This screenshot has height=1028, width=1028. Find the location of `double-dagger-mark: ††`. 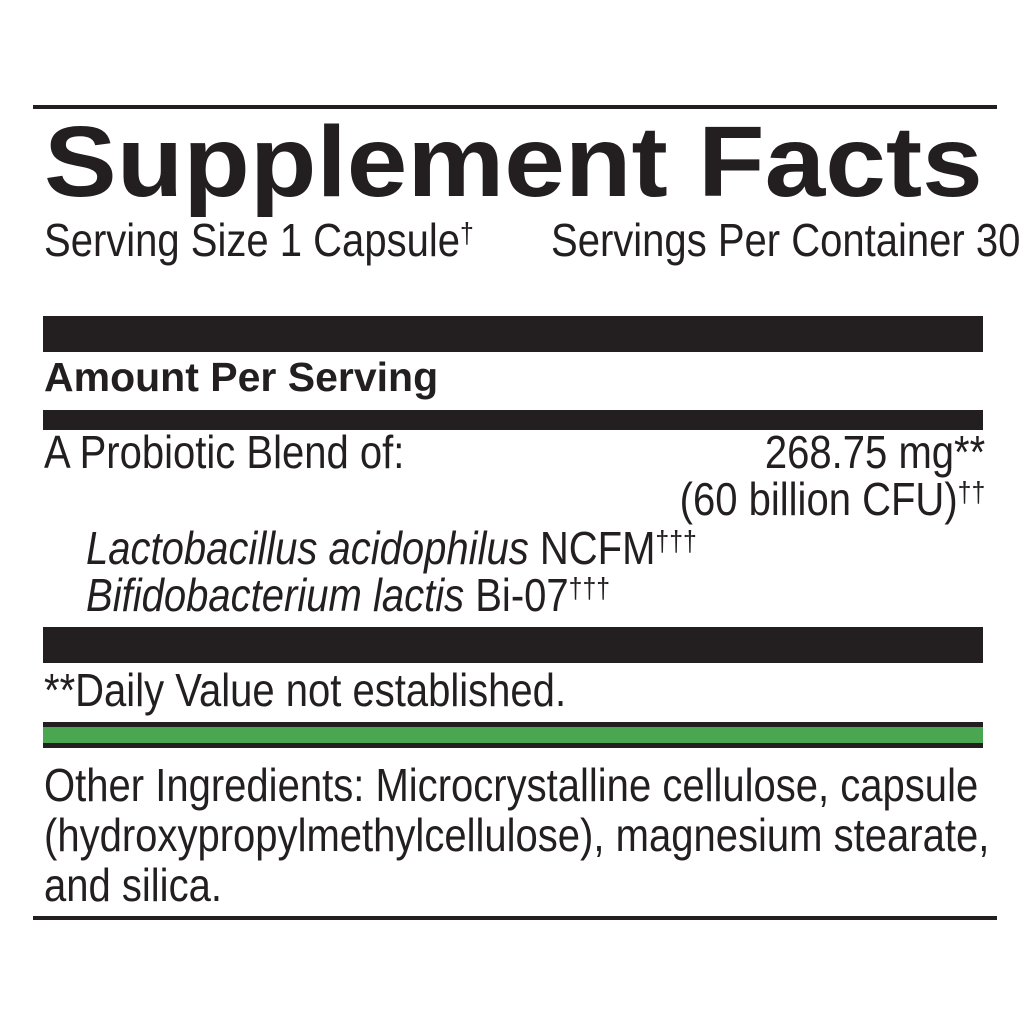

double-dagger-mark: †† is located at coordinates (971, 493).